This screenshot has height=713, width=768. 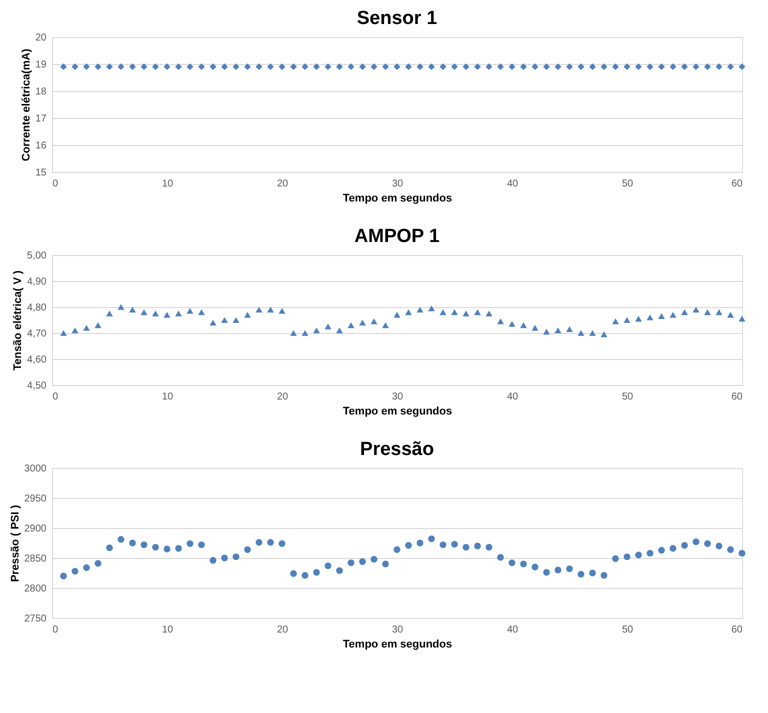 I want to click on chart-title: Pressão, so click(x=397, y=449).